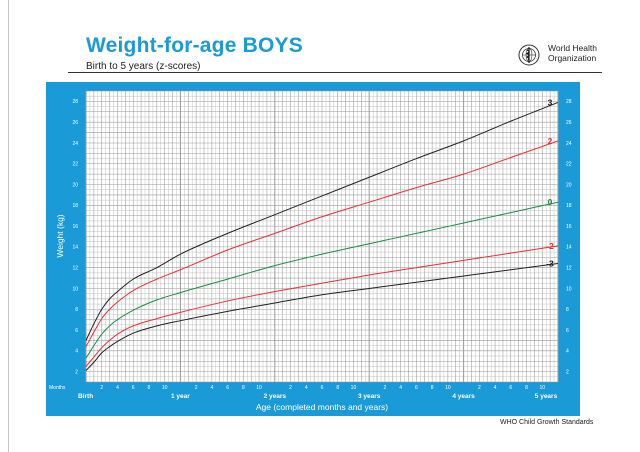 The height and width of the screenshot is (452, 640). I want to click on x-tick-labels: 2 4 6 8 10 2 4 6 8 10 2 4 6 8 10 2 4 6 8 10 2 4 6 8 10, so click(322, 388).